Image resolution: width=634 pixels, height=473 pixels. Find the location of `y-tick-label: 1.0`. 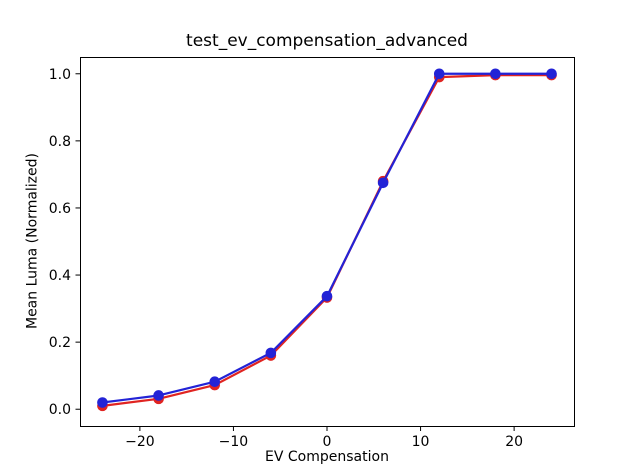

y-tick-label: 1.0 is located at coordinates (60, 75).